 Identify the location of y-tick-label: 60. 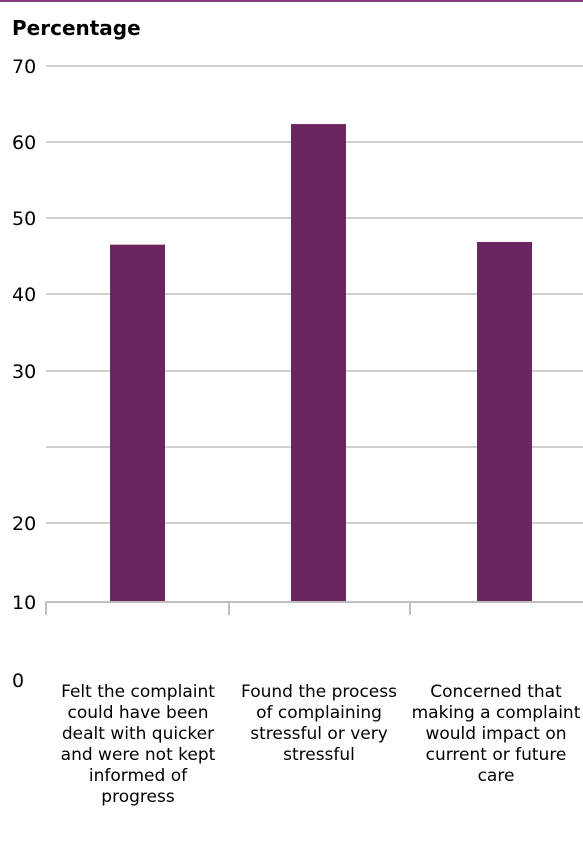
(24, 143).